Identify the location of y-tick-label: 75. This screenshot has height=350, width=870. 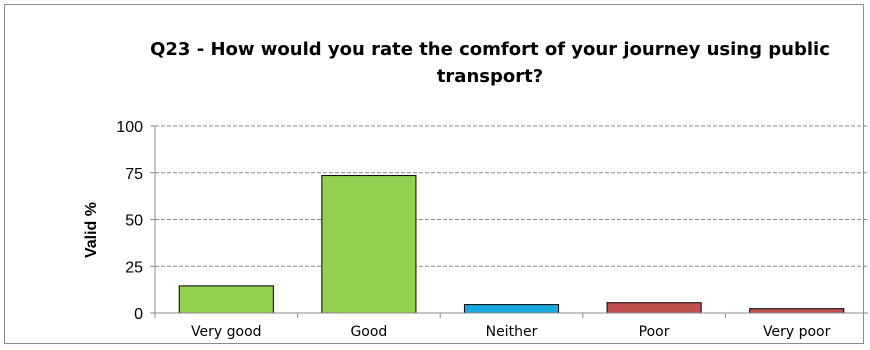
(134, 174).